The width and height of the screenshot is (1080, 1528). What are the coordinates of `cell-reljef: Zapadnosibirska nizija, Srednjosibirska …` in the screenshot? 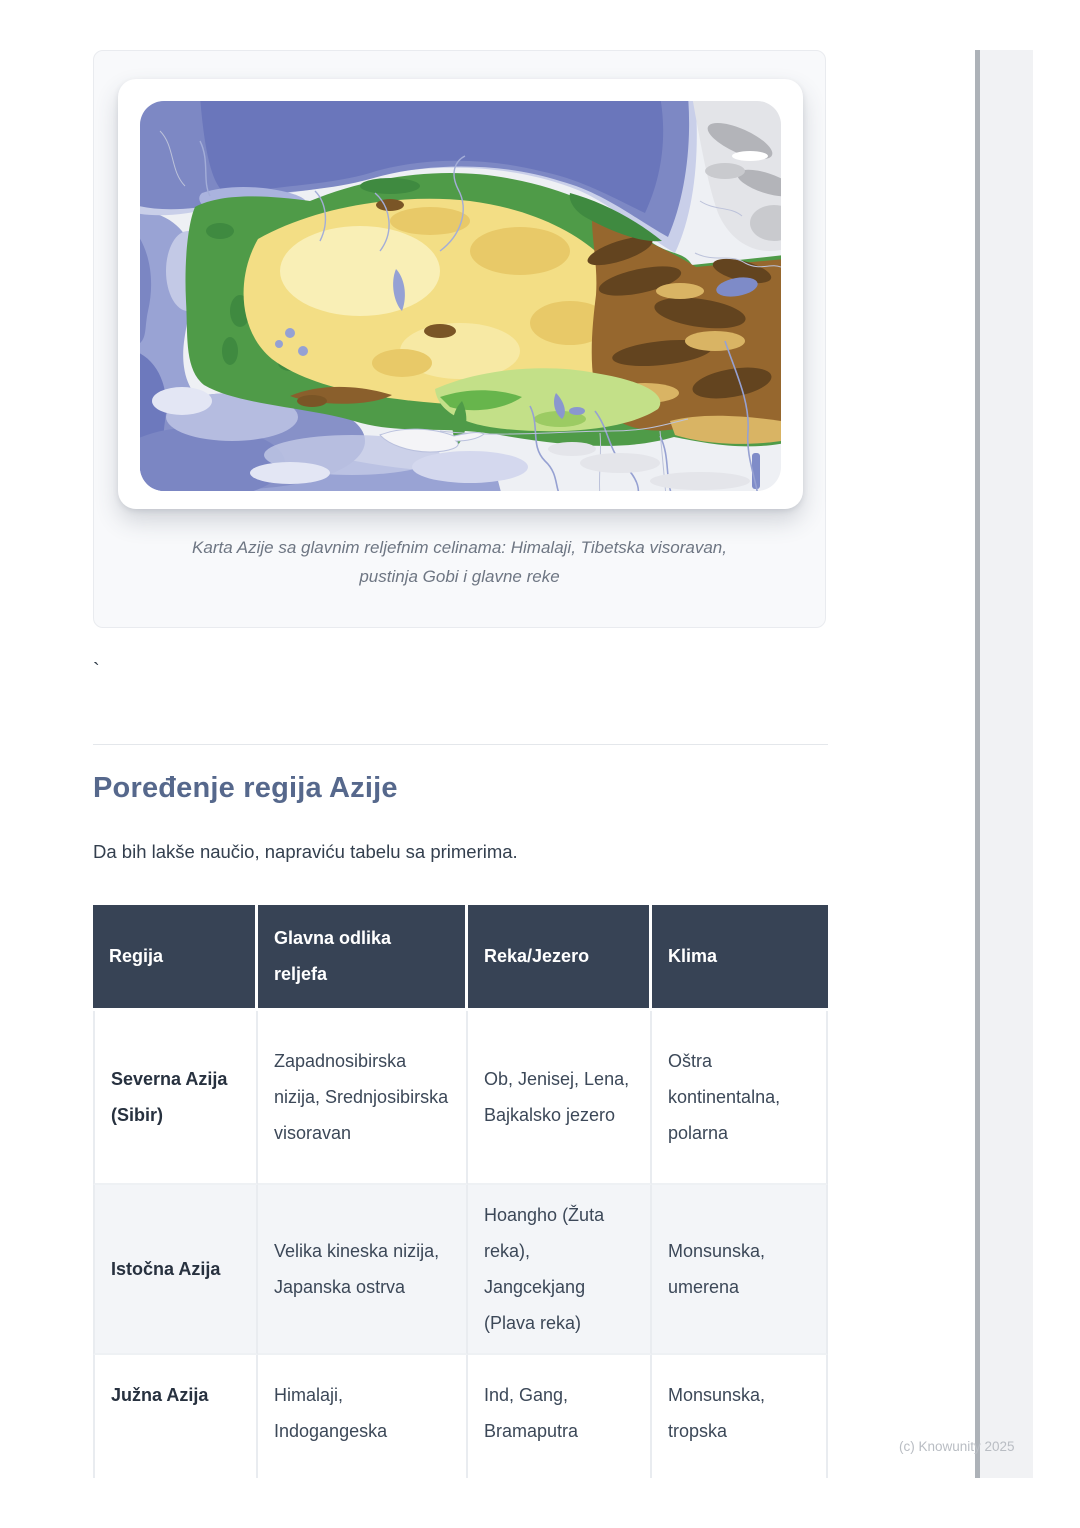 It's located at (363, 1098).